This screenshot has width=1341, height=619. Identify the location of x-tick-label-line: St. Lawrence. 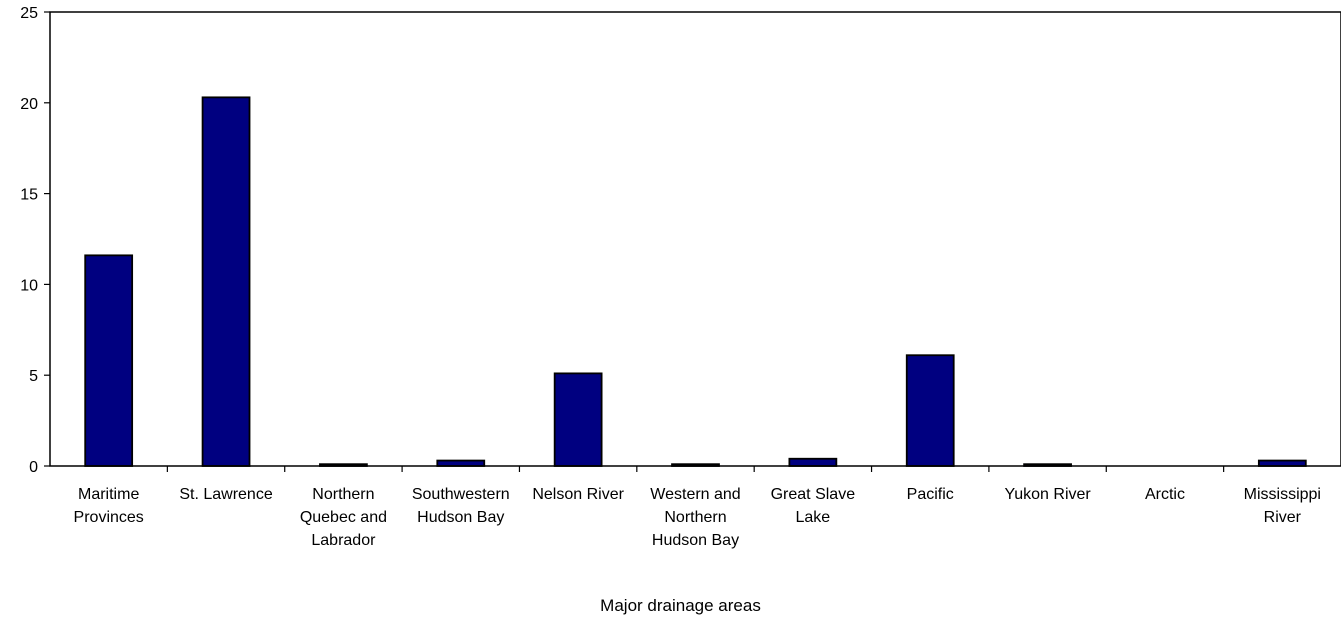
(225, 494).